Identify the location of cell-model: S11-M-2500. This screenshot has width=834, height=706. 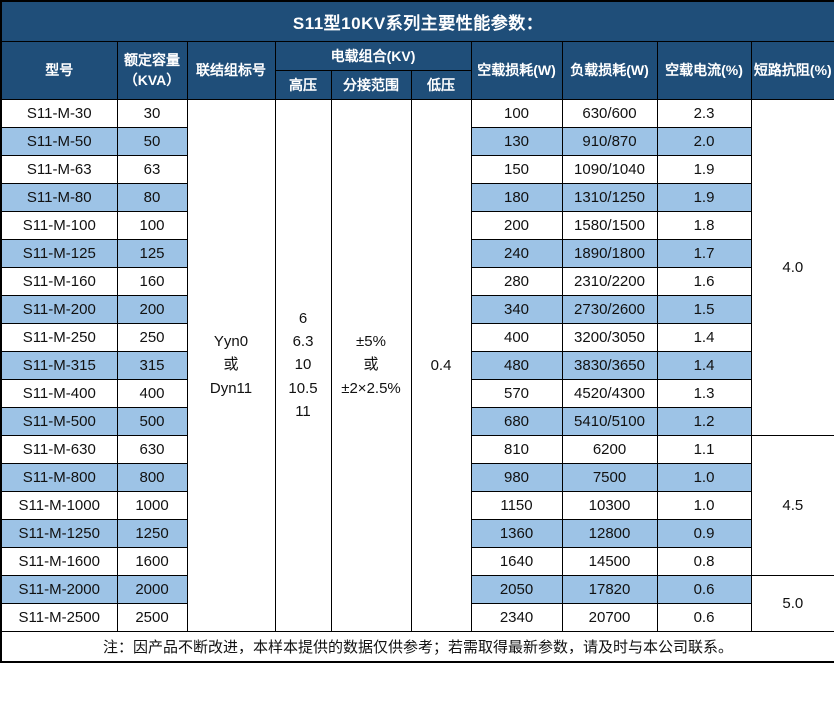
(59, 617).